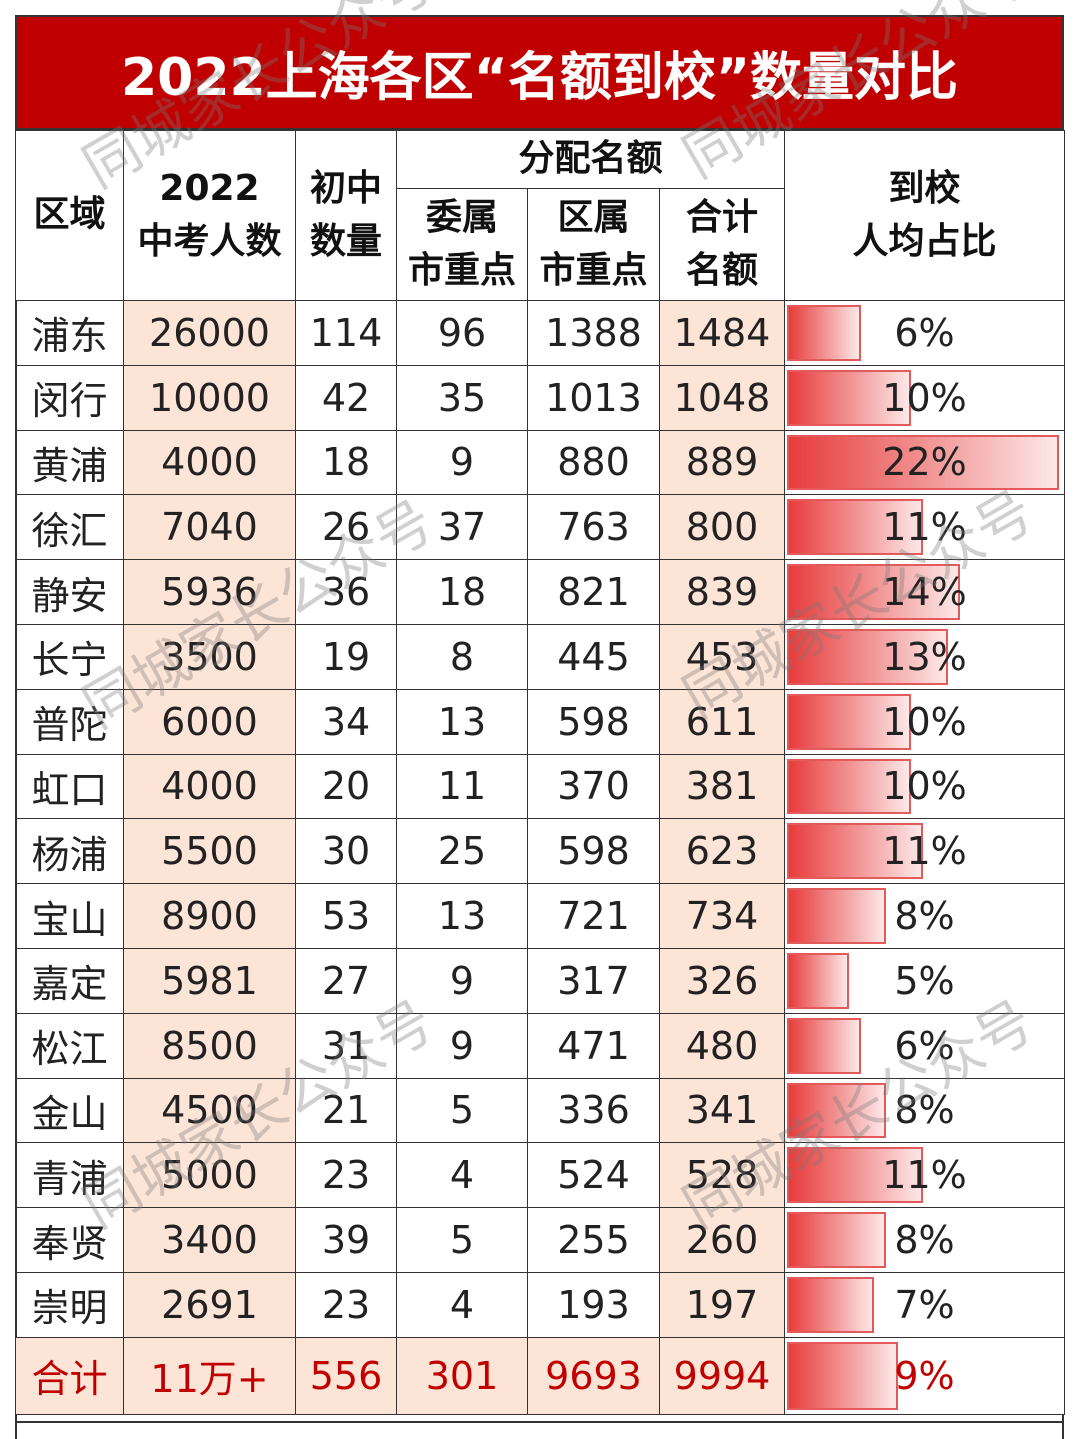 The image size is (1079, 1439). Describe the element at coordinates (722, 1110) in the screenshot. I see `total-quota-cell: 341` at that location.